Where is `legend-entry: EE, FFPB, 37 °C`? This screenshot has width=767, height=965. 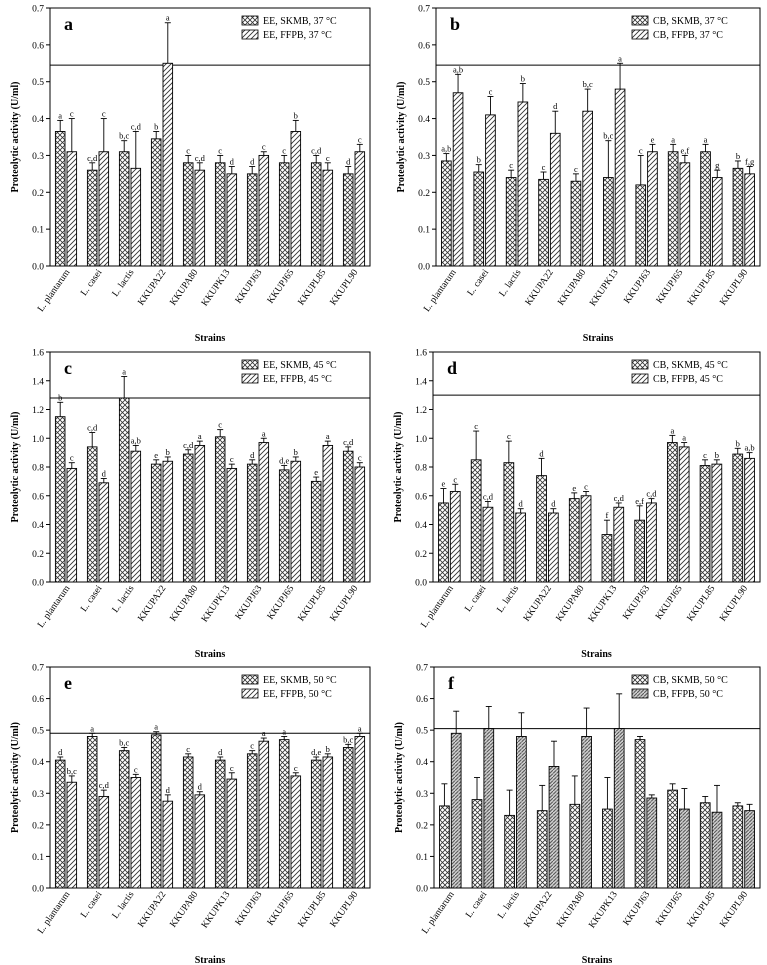
legend-entry: EE, FFPB, 37 °C is located at coordinates (297, 35).